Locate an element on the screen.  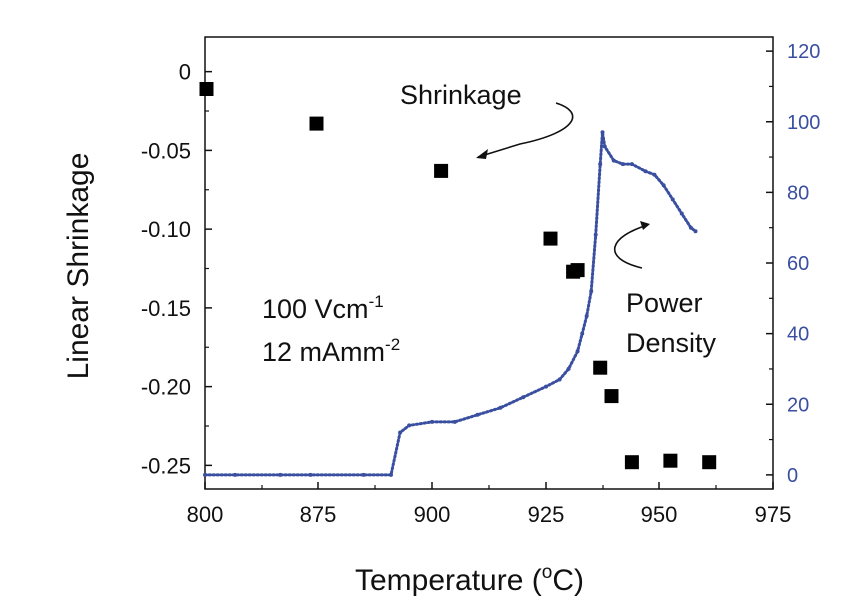
x-tick-label: 925 is located at coordinates (546, 514).